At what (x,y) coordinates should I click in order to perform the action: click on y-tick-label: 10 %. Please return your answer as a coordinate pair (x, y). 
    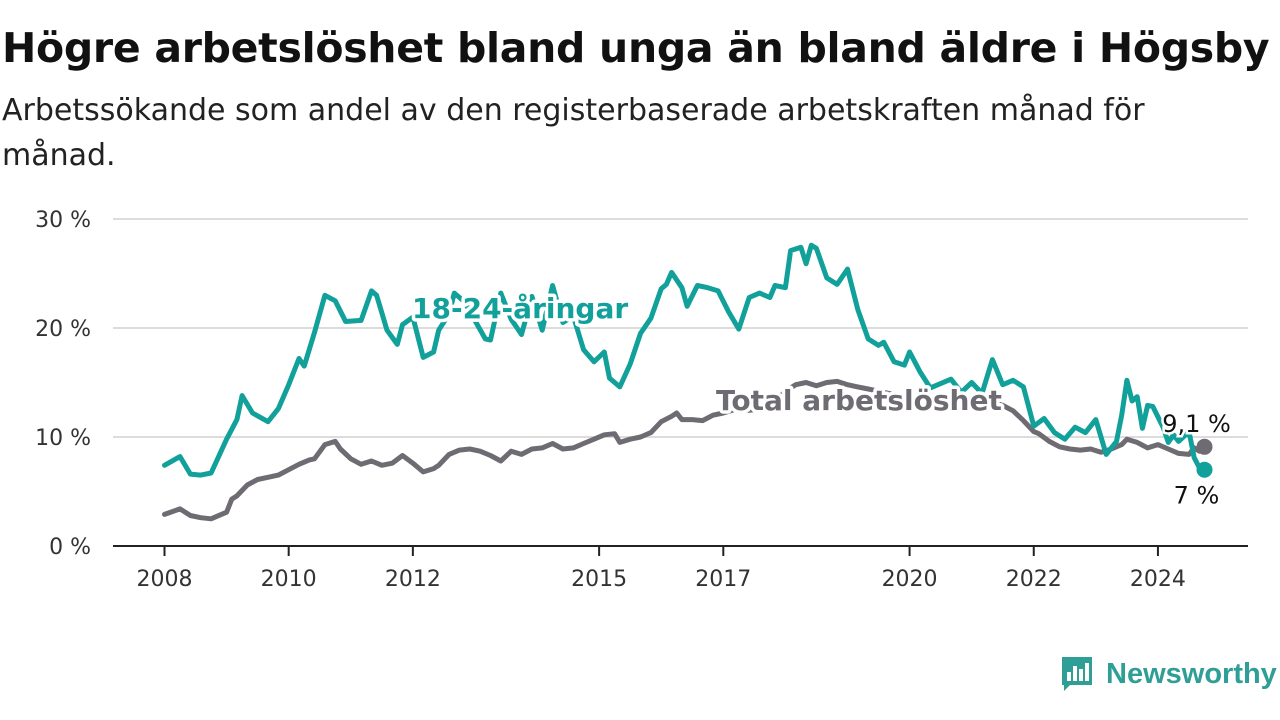
    Looking at the image, I should click on (63, 438).